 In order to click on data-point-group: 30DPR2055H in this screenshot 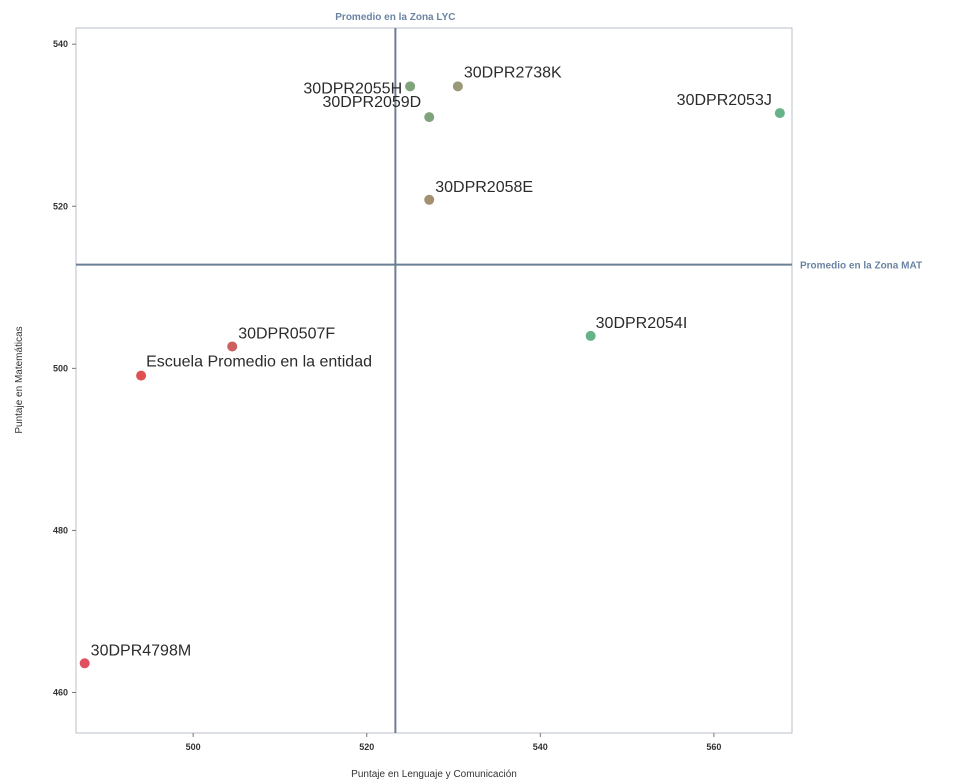, I will do `click(359, 88)`.